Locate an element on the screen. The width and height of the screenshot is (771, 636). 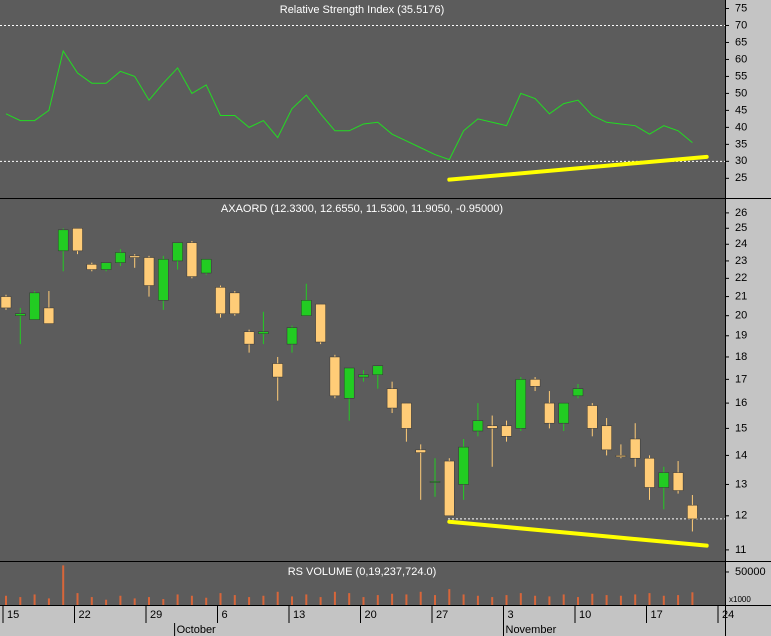
y-tick-label: 17 is located at coordinates (741, 379).